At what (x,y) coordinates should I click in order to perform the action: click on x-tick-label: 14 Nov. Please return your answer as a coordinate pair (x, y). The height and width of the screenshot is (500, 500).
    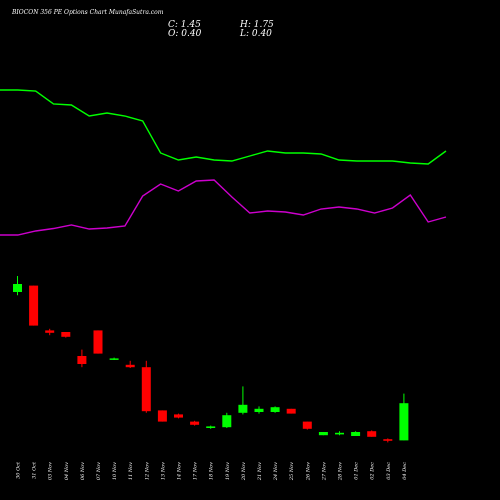
    Looking at the image, I should click on (180, 471).